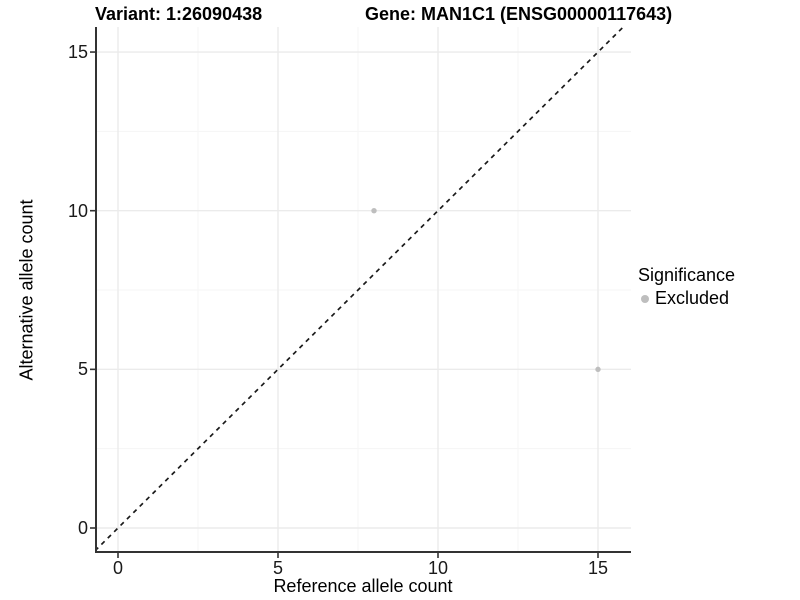  Describe the element at coordinates (687, 275) in the screenshot. I see `legend-title: Significance` at that location.